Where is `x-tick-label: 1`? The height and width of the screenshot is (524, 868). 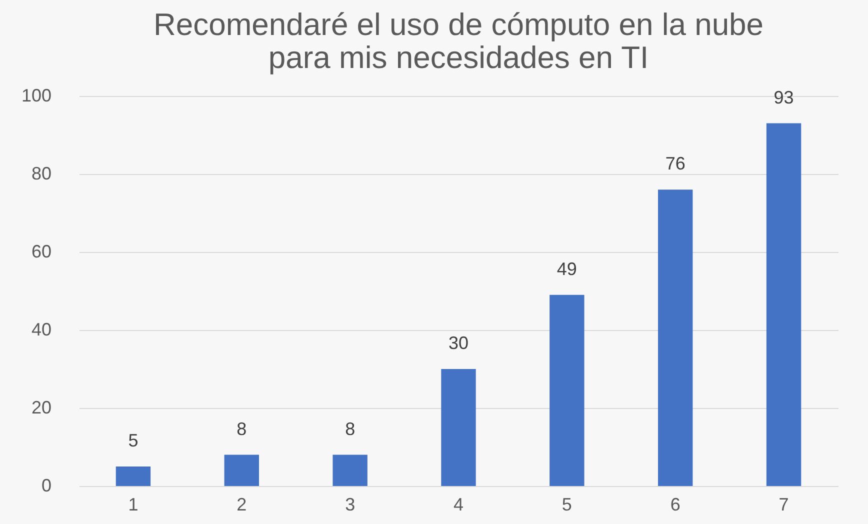 x-tick-label: 1 is located at coordinates (133, 504).